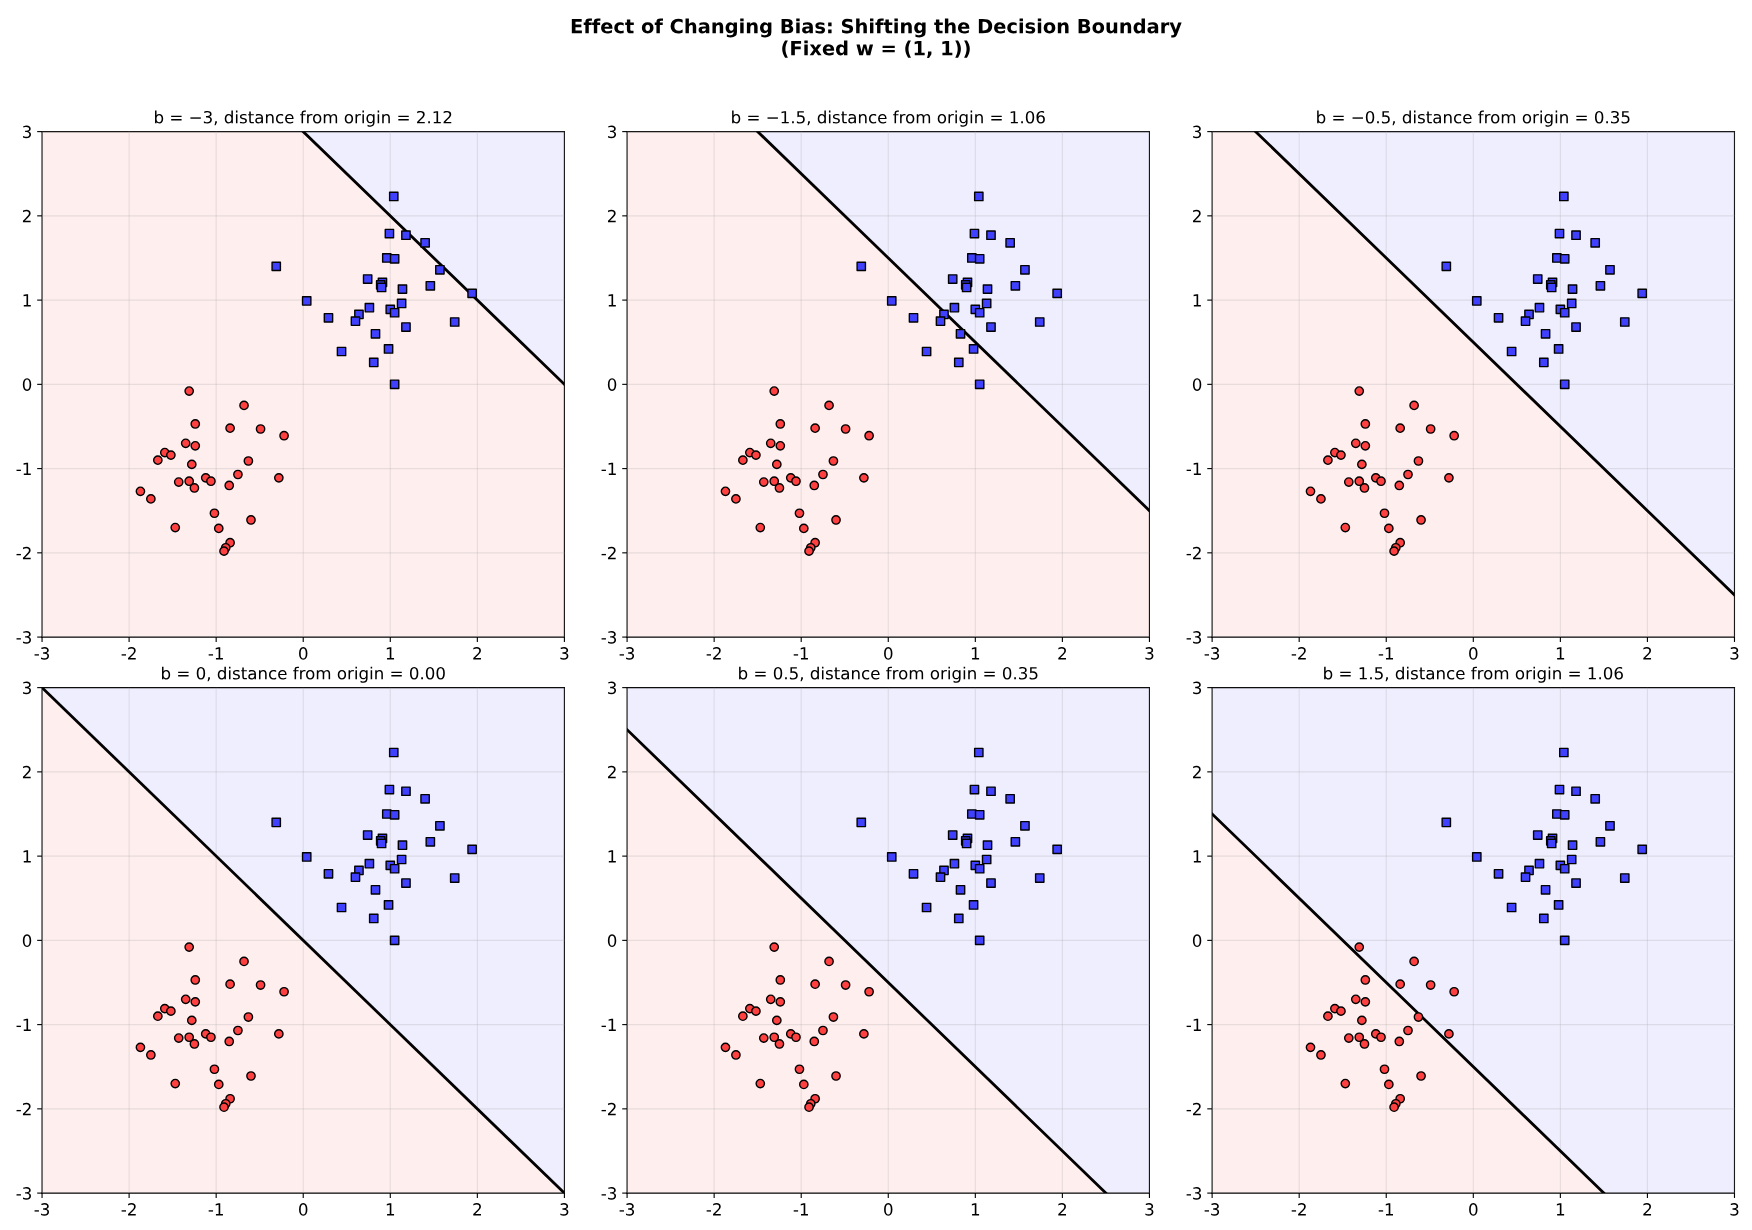  What do you see at coordinates (888, 674) in the screenshot?
I see `chart-title: b = 0.5, distance from origin = 0.35` at bounding box center [888, 674].